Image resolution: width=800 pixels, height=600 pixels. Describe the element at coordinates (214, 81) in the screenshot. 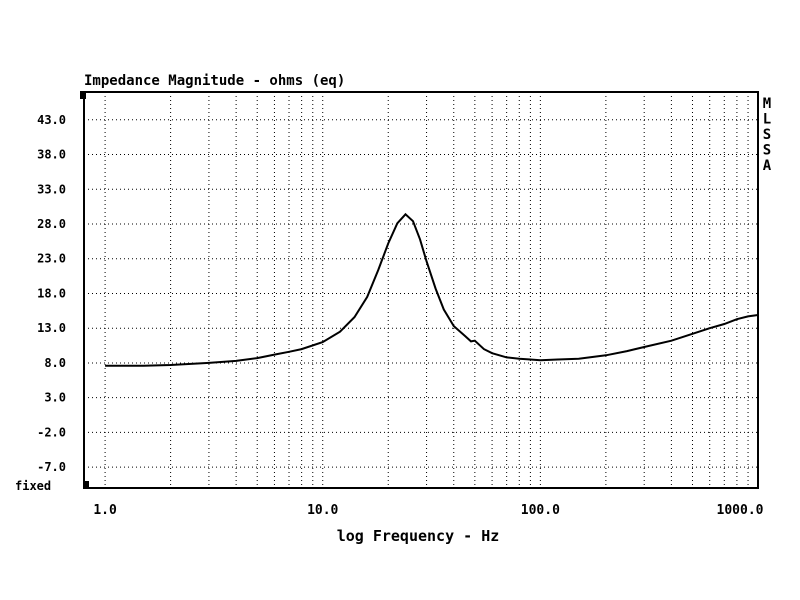

I see `chart-title: Impedance Magnitude - ohms (eq)` at that location.